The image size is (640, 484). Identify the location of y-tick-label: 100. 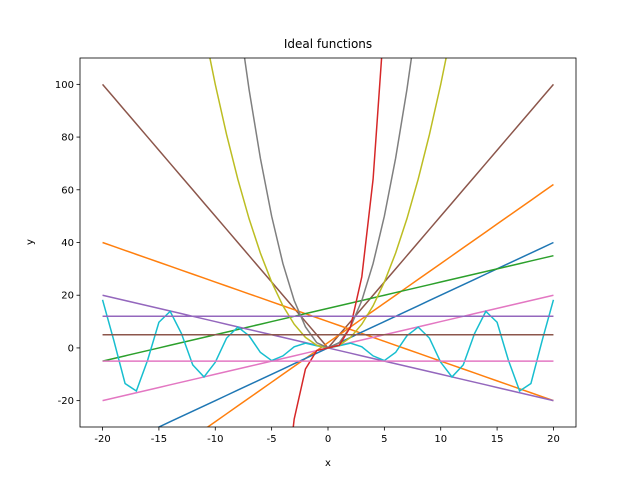
(64, 85).